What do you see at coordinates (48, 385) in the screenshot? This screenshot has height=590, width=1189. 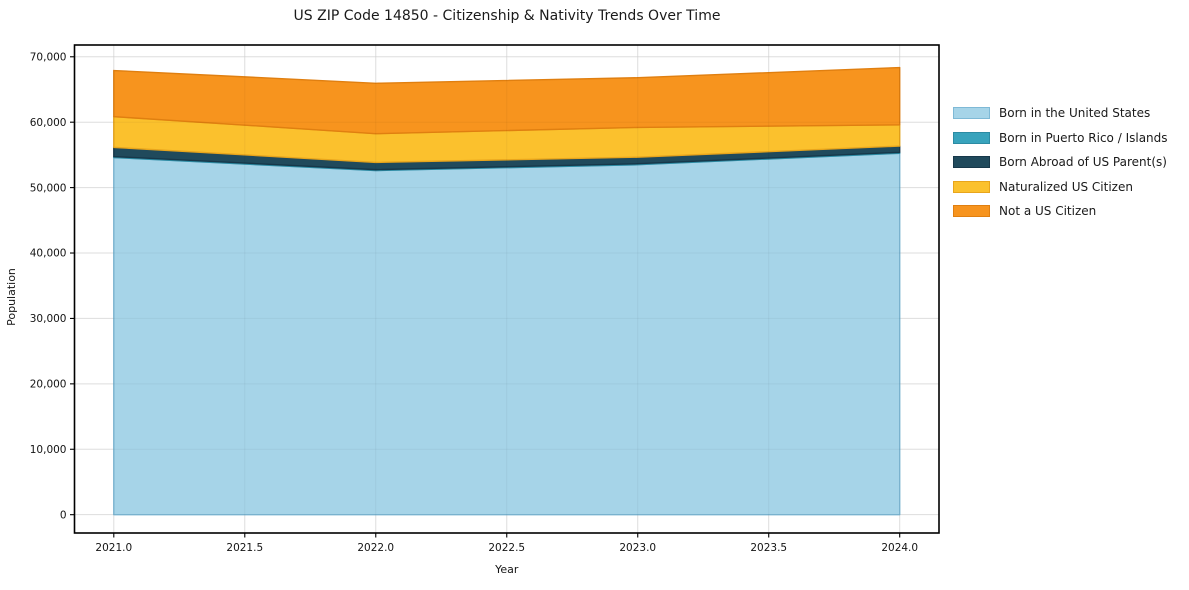 I see `svg-text: 20,000` at bounding box center [48, 385].